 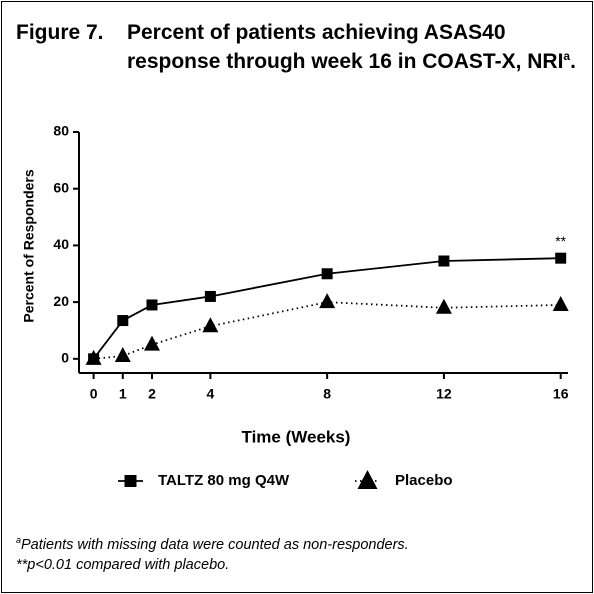 I want to click on x-tick-label: 8, so click(x=327, y=394).